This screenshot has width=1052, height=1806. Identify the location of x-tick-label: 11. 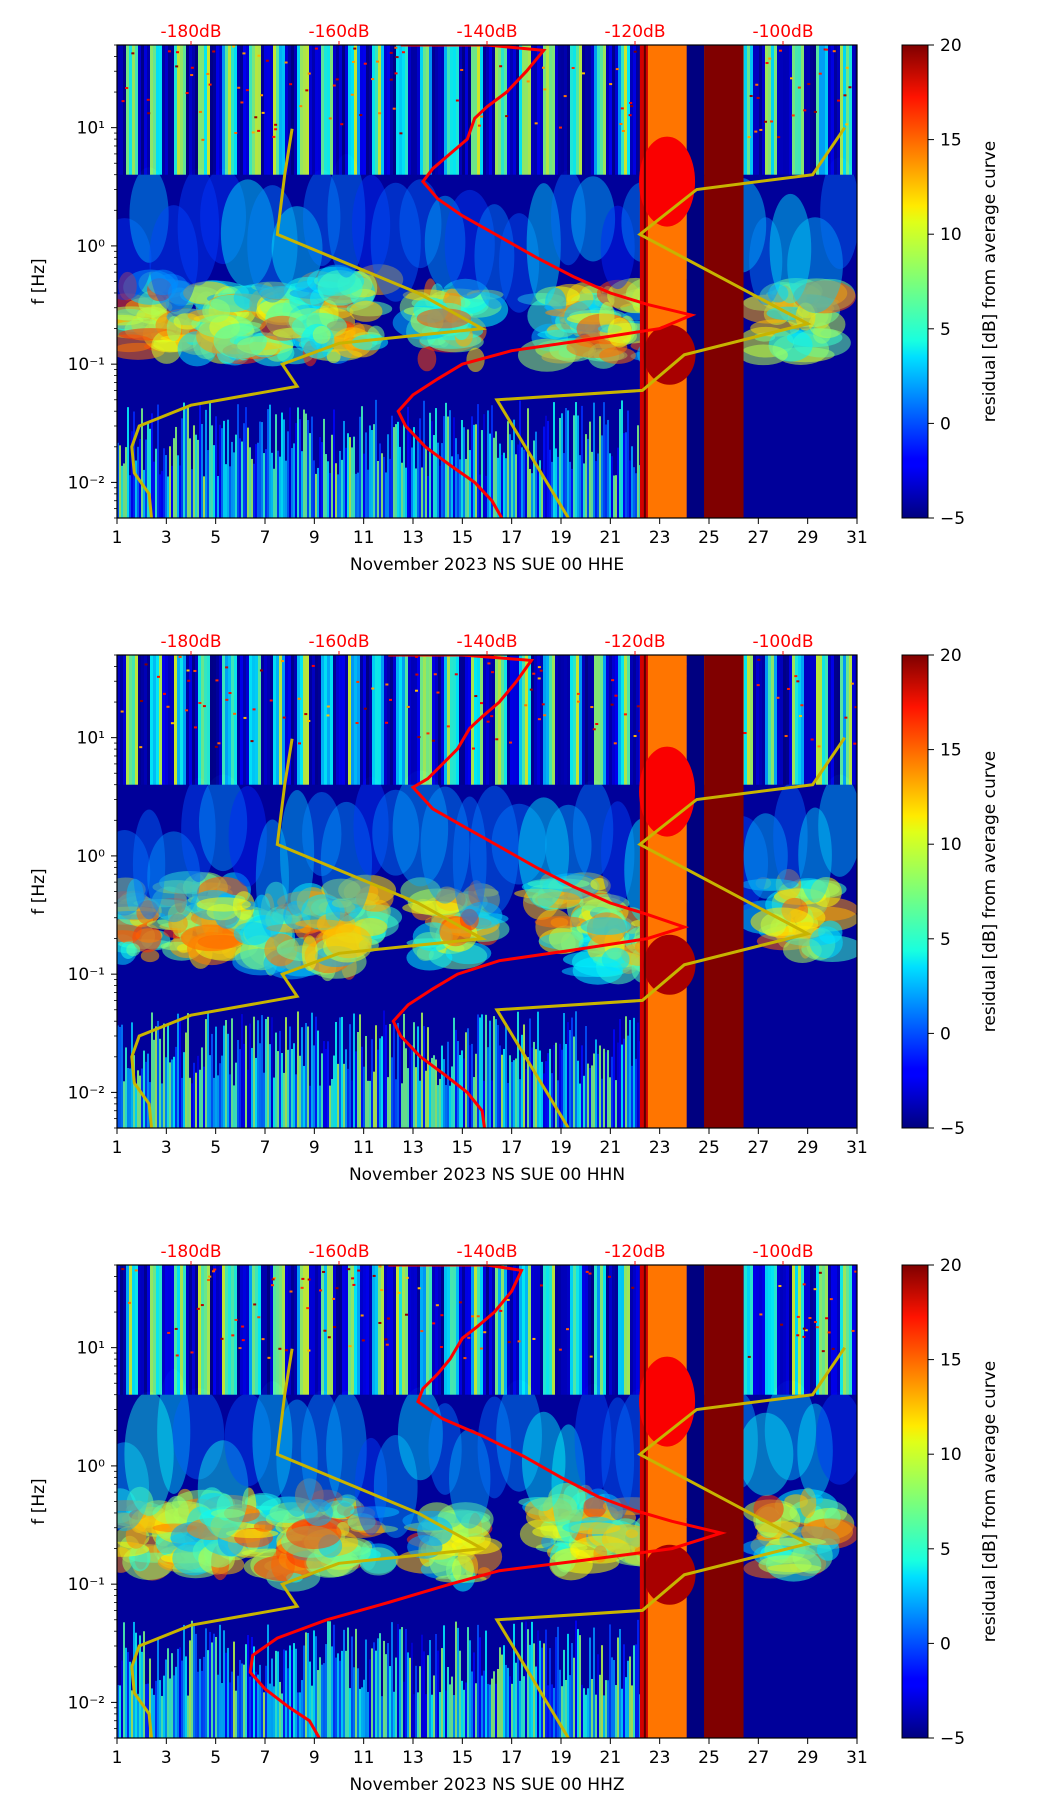
(364, 538).